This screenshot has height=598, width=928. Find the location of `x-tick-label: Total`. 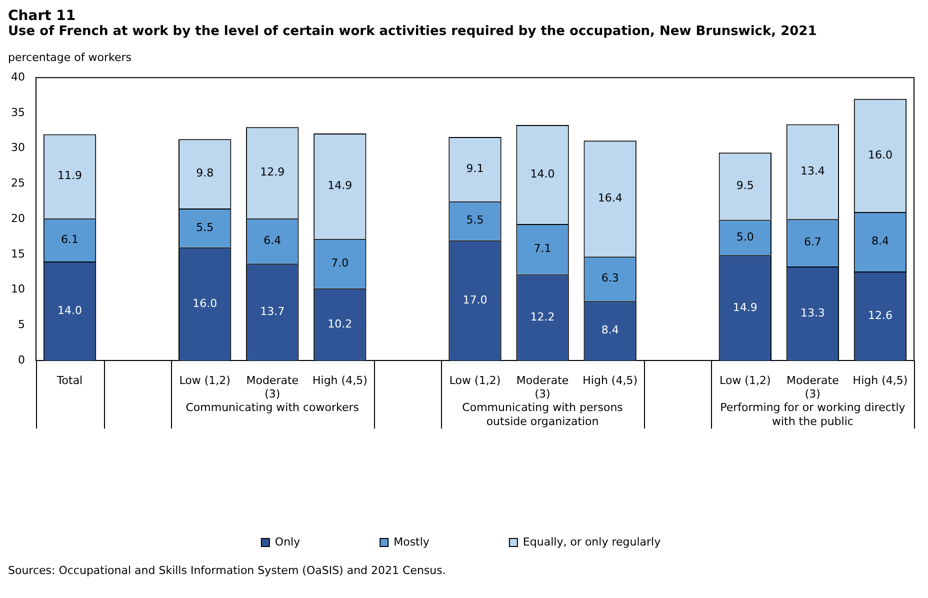

x-tick-label: Total is located at coordinates (69, 381).